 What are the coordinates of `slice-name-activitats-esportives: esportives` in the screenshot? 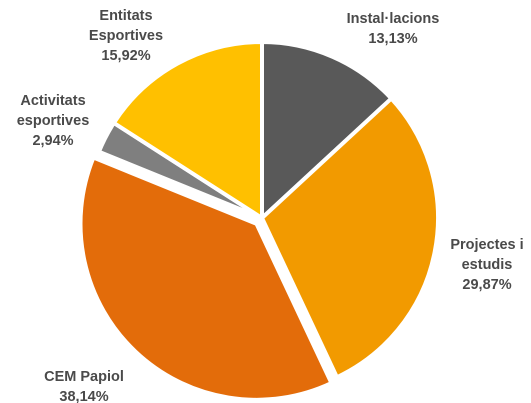 It's located at (53, 121).